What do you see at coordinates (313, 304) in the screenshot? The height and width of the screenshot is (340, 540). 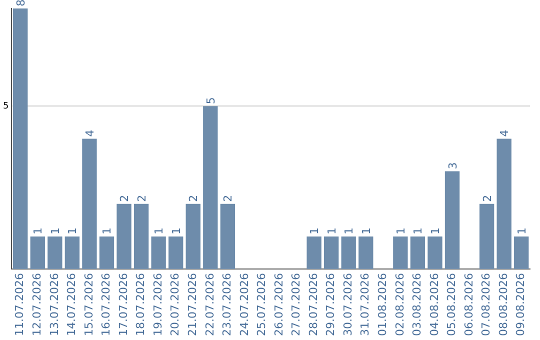 I see `x-tick-label: 28.07.2026` at bounding box center [313, 304].